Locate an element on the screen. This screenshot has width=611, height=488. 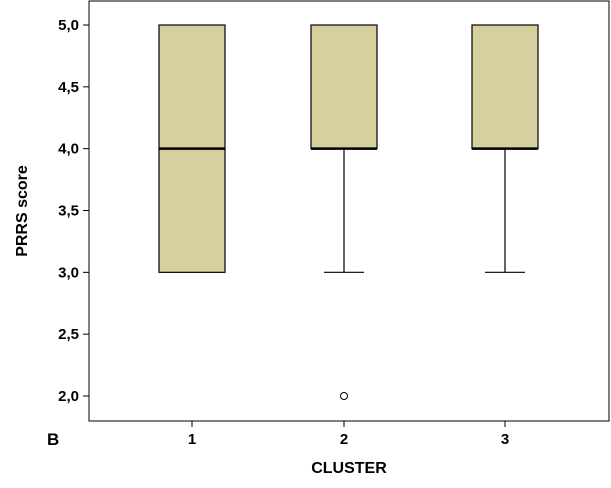
x-tick-label: 2 is located at coordinates (344, 439).